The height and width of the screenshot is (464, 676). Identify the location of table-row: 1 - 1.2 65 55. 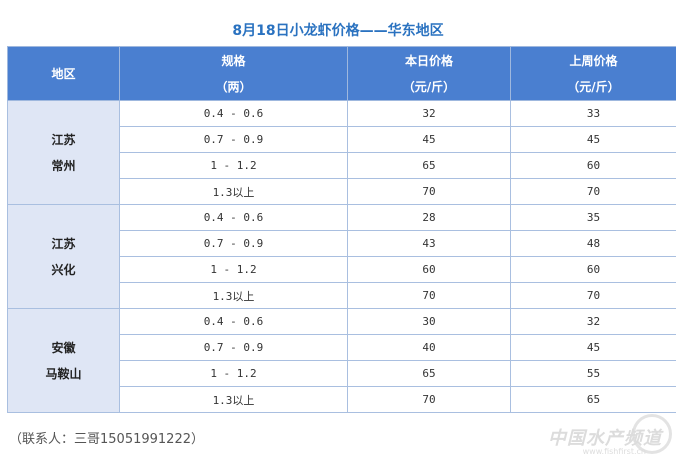
(342, 373).